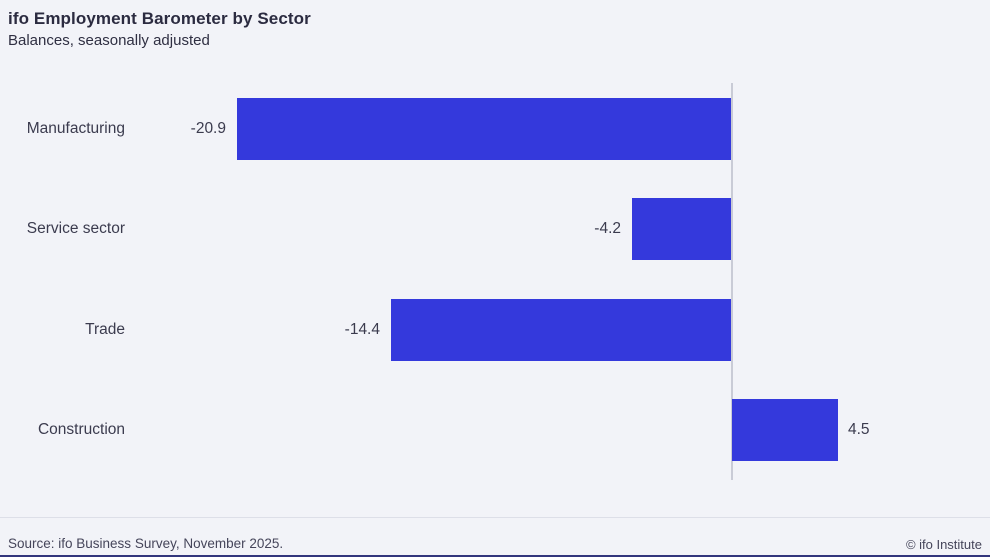 The height and width of the screenshot is (557, 990). What do you see at coordinates (943, 544) in the screenshot?
I see `copyright-note: © ifo Institute` at bounding box center [943, 544].